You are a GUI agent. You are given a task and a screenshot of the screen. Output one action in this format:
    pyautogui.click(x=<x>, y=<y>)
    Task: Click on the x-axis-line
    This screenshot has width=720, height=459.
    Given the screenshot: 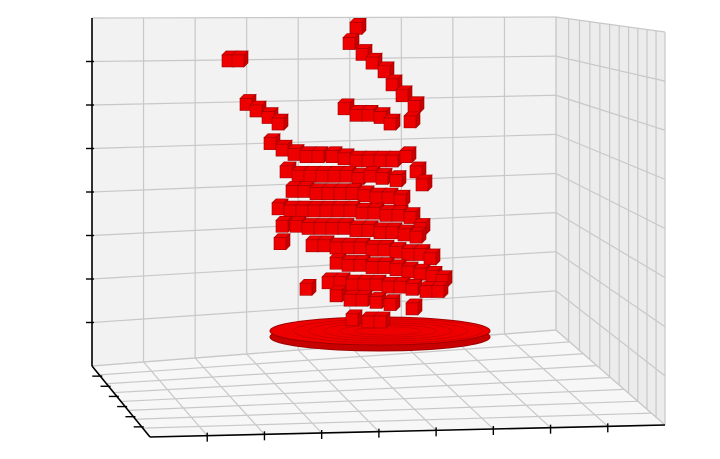 What is the action you would take?
    pyautogui.click(x=407, y=431)
    